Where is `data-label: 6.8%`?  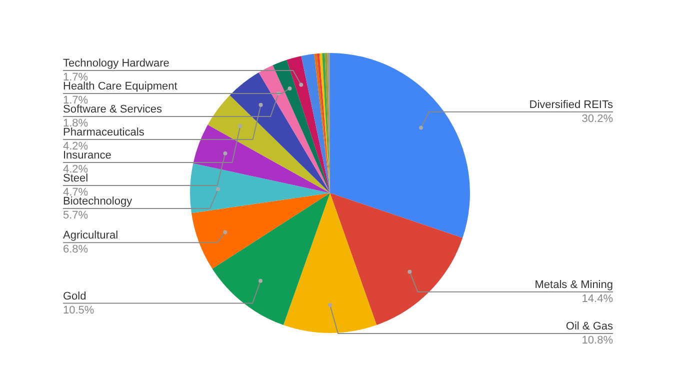 data-label: 6.8% is located at coordinates (75, 250).